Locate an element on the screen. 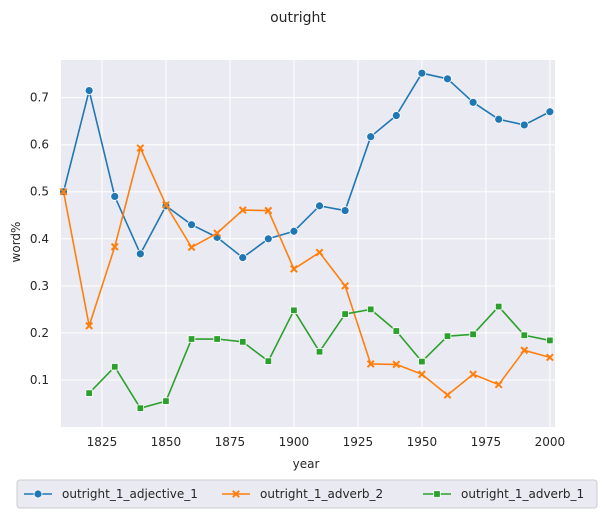  legend-item: outright_1_adverb_1 is located at coordinates (503, 494).